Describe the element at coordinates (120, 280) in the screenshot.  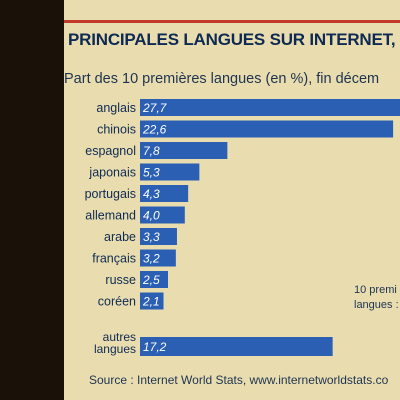
I see `category-label: russe` at that location.